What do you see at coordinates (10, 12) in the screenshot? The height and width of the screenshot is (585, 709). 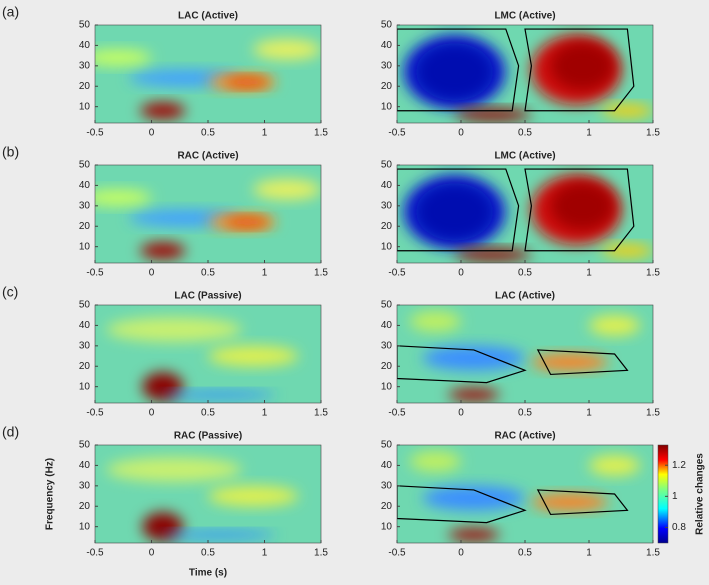 I see `panel-label: (a)` at bounding box center [10, 12].